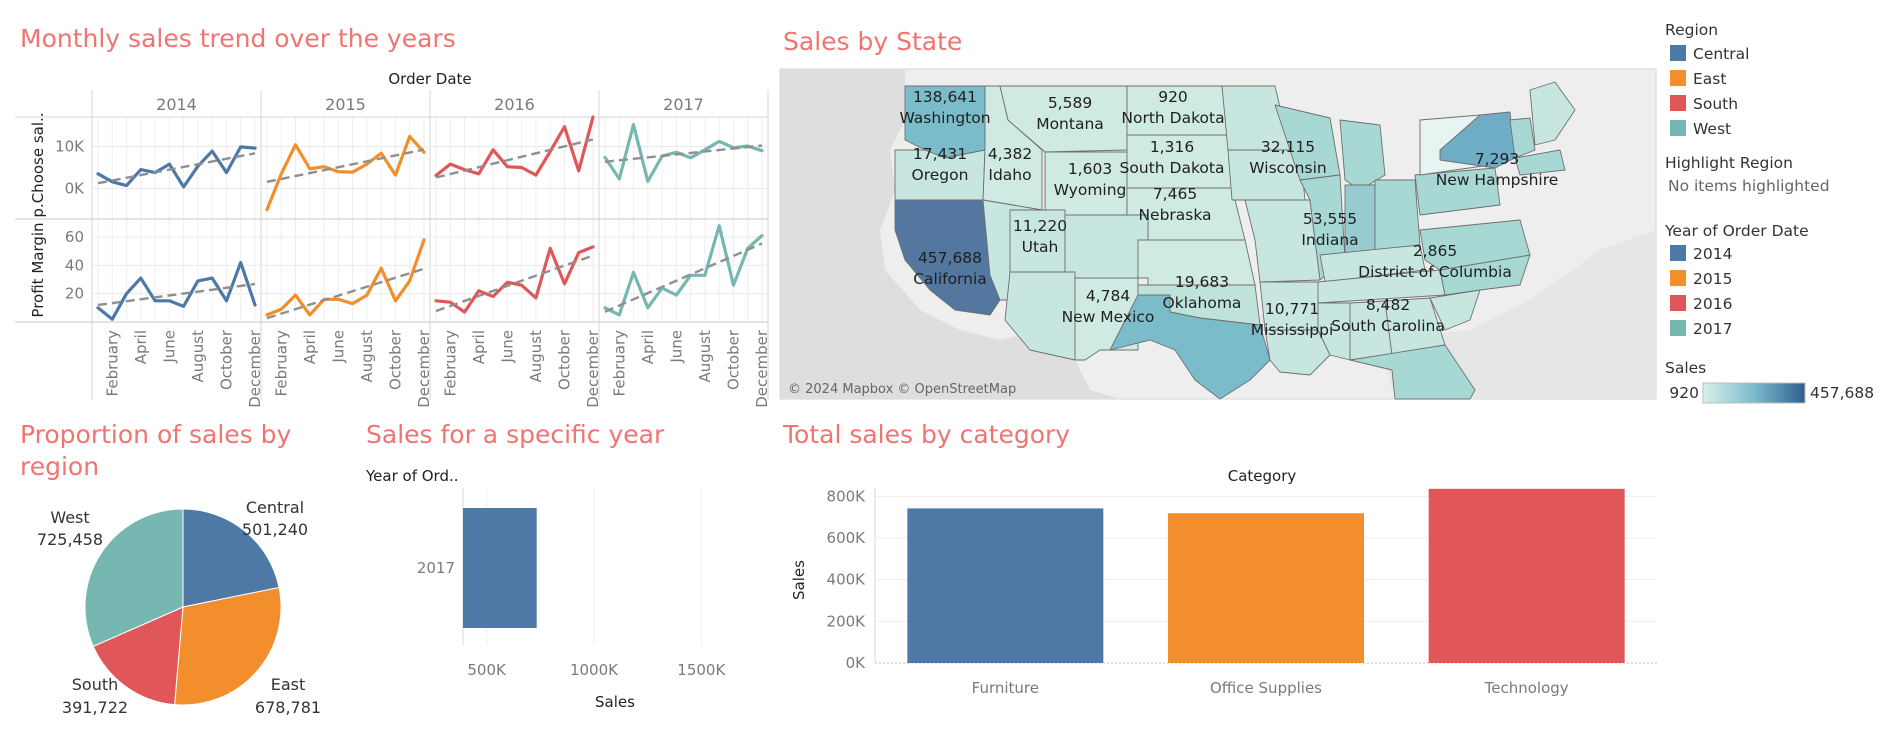 This screenshot has height=730, width=1880. Describe the element at coordinates (1070, 103) in the screenshot. I see `state-value-montana: 5,589` at that location.